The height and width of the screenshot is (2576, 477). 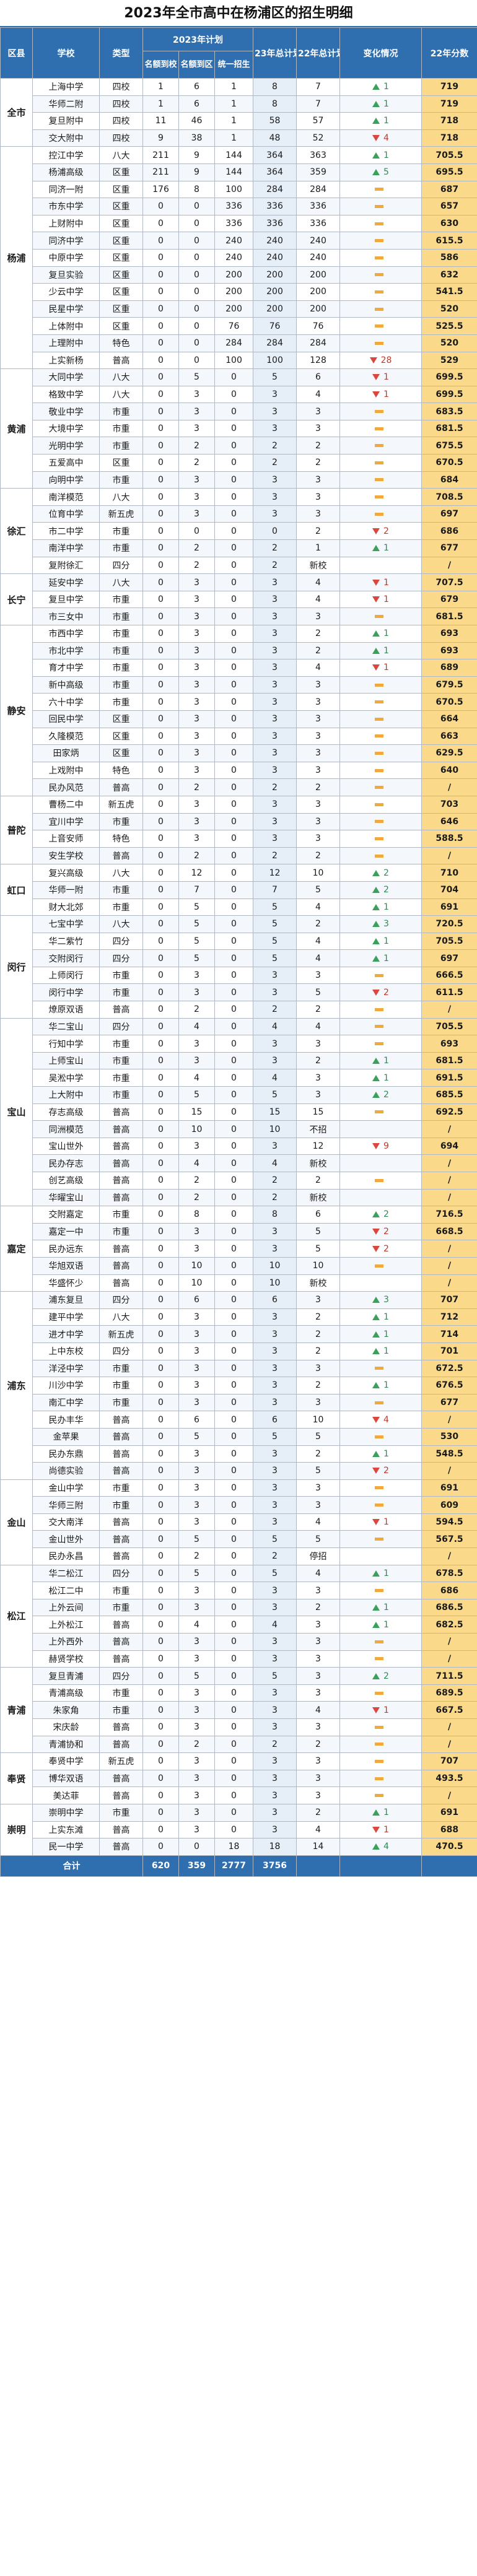 I want to click on school-name: 华旭双语, so click(x=66, y=1265).